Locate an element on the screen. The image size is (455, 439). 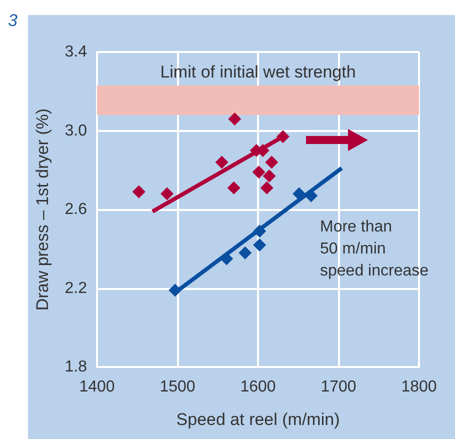
x-tick-label: 1700 is located at coordinates (338, 387).